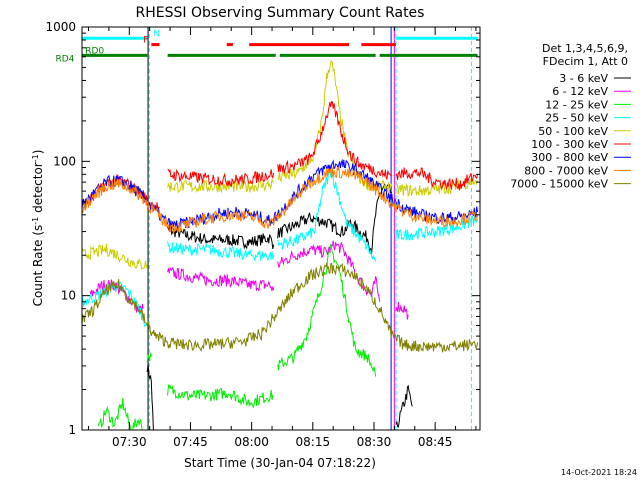  Describe the element at coordinates (38, 189) in the screenshot. I see `y-label-part: detector` at that location.